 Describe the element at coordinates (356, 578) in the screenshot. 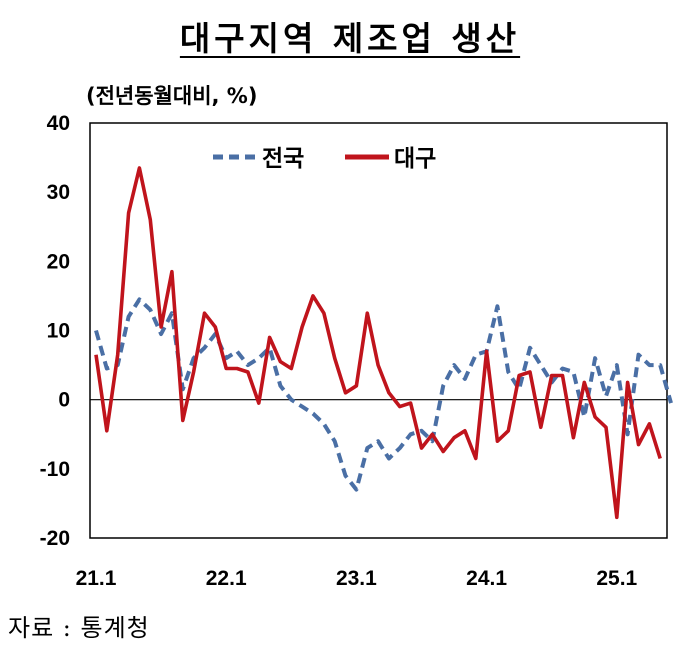

I see `x-tick-label: 23.1` at that location.